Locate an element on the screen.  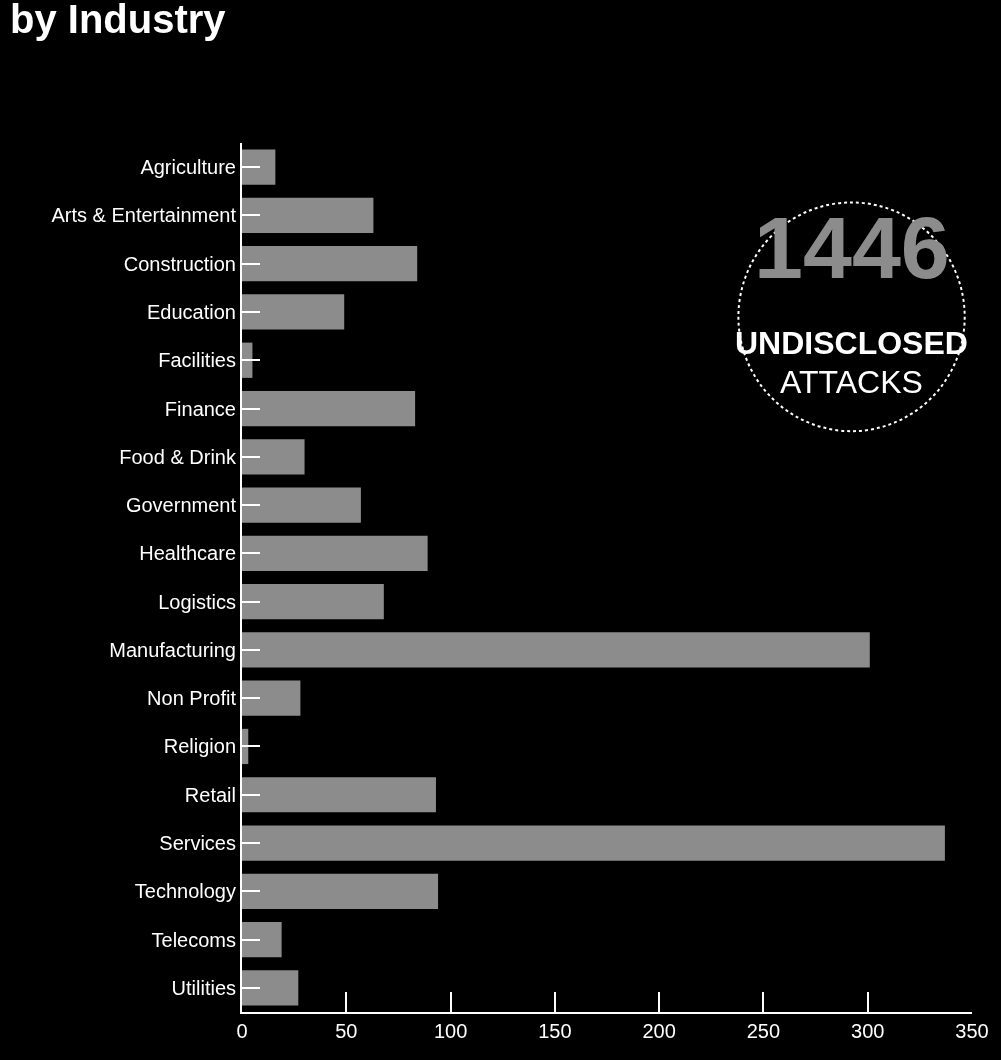
y-tick-label: Facilities is located at coordinates (197, 360).